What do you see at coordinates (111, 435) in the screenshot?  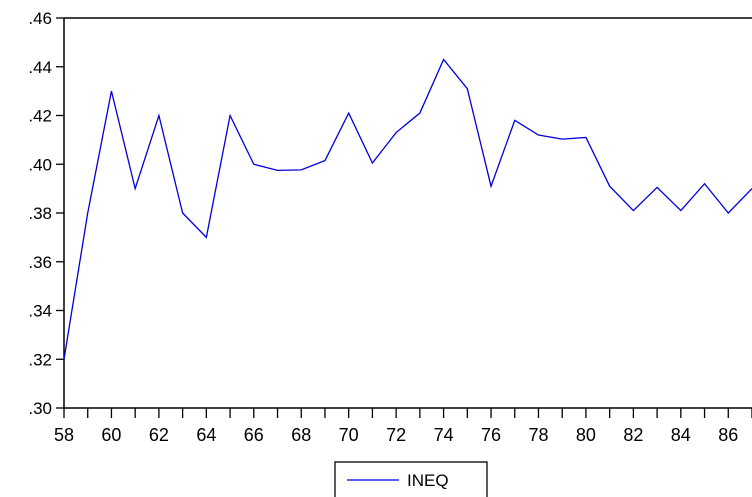 I see `x-tick-label: 60` at bounding box center [111, 435].